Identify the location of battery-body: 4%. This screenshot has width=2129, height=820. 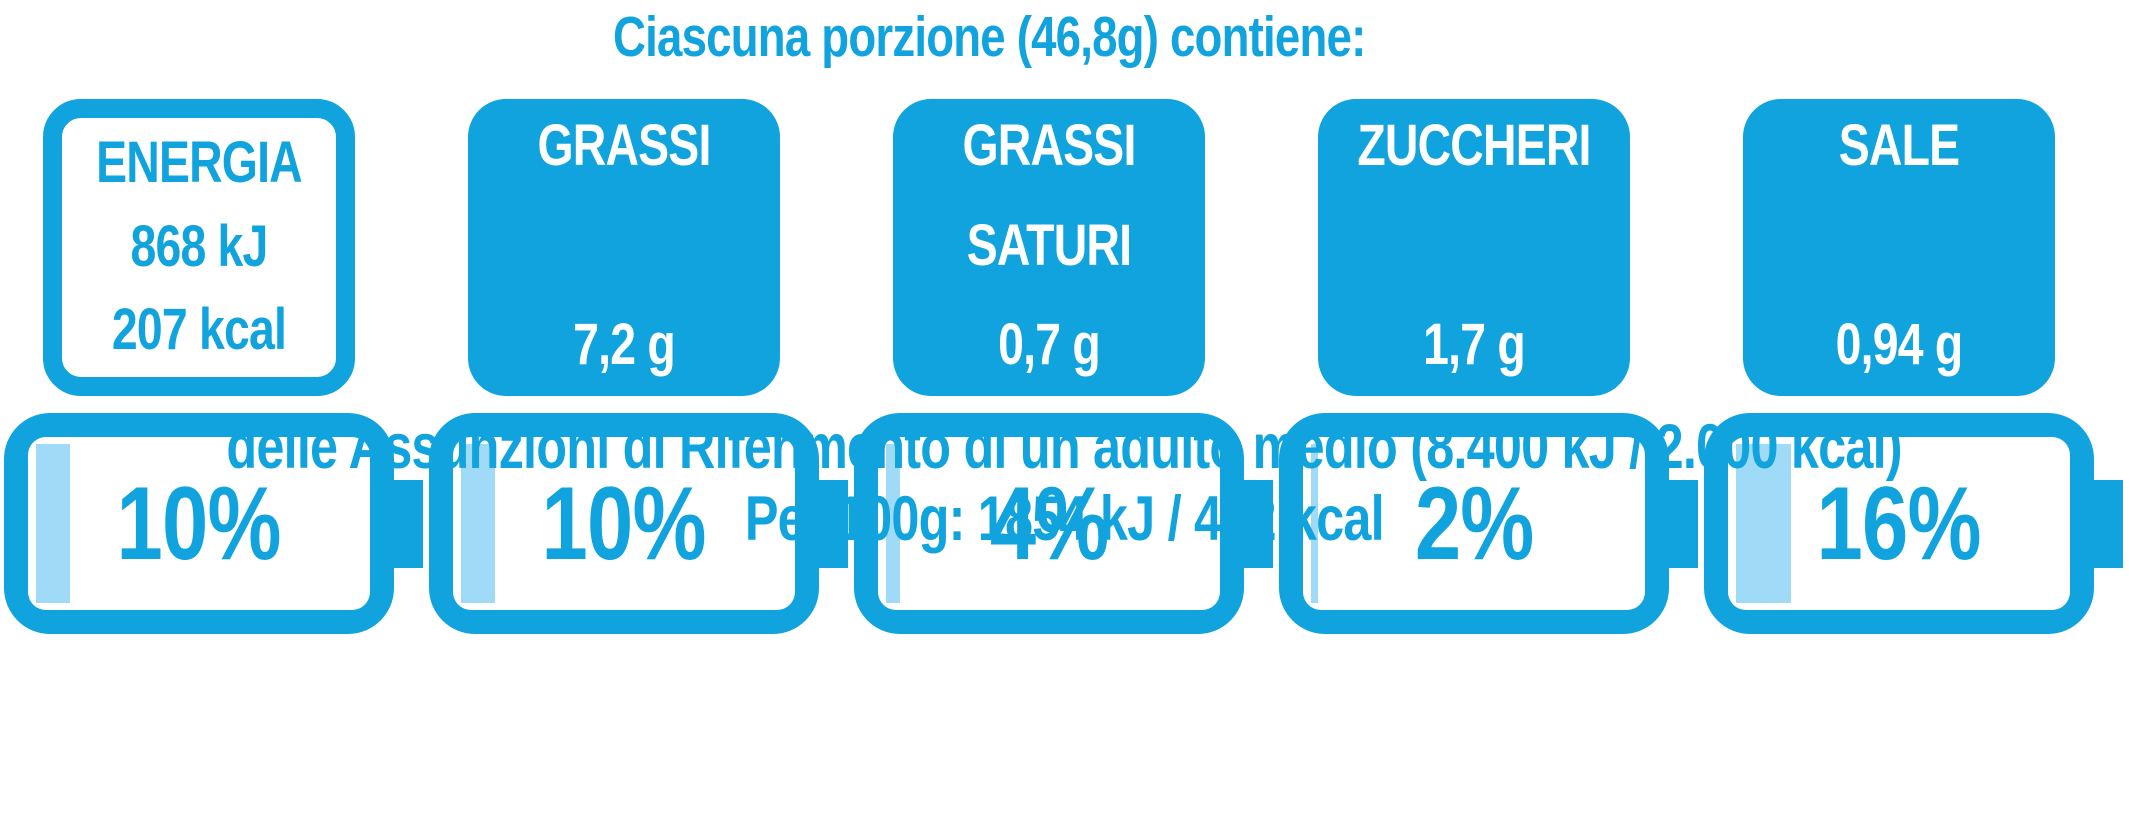
(1049, 523).